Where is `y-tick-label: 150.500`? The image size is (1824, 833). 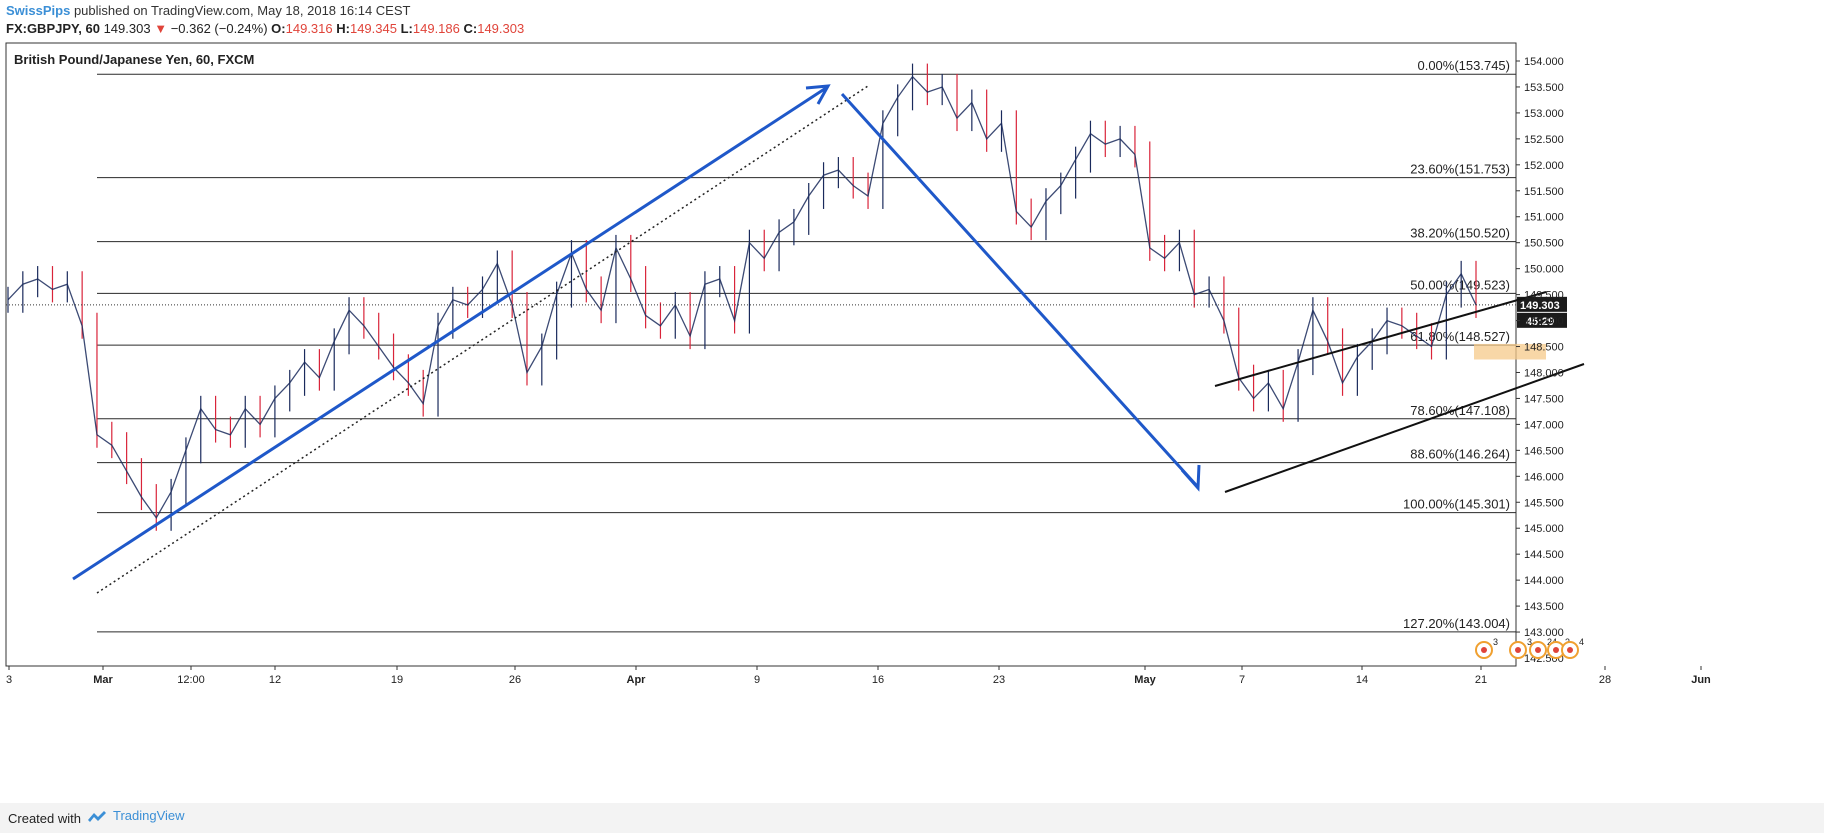 y-tick-label: 150.500 is located at coordinates (1544, 244).